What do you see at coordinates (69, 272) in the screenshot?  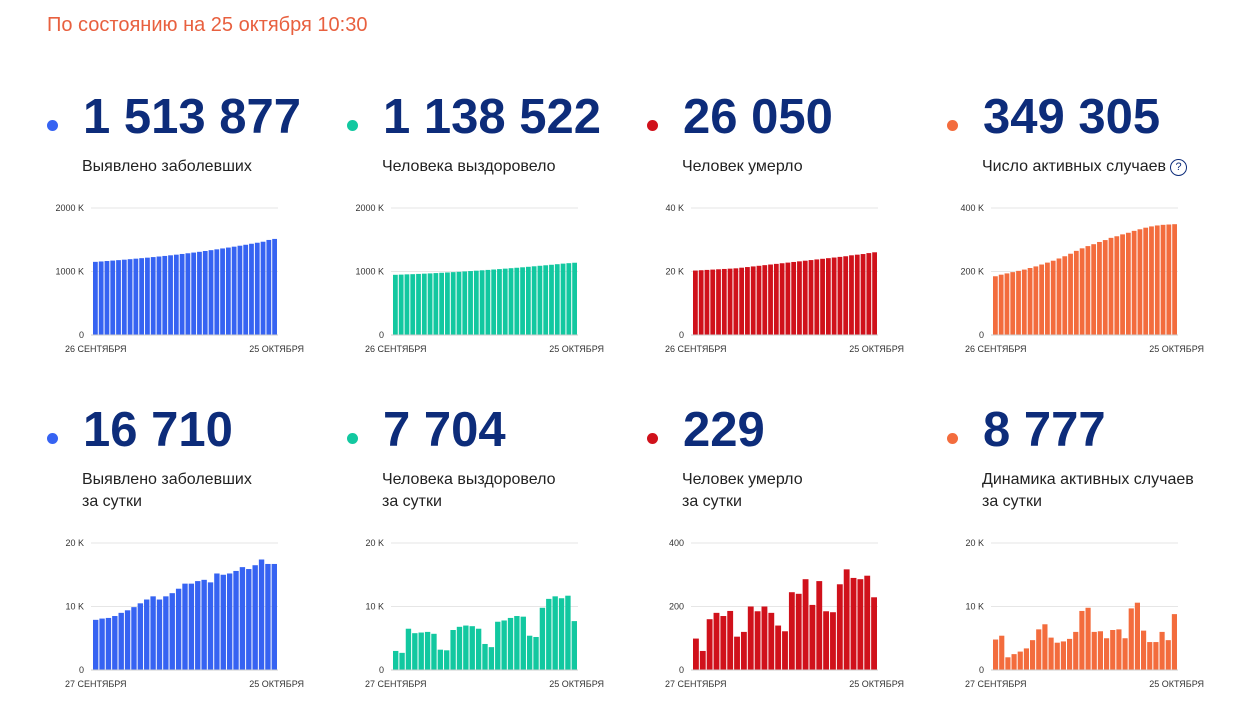 I see `y-tick-label: 1000 K` at bounding box center [69, 272].